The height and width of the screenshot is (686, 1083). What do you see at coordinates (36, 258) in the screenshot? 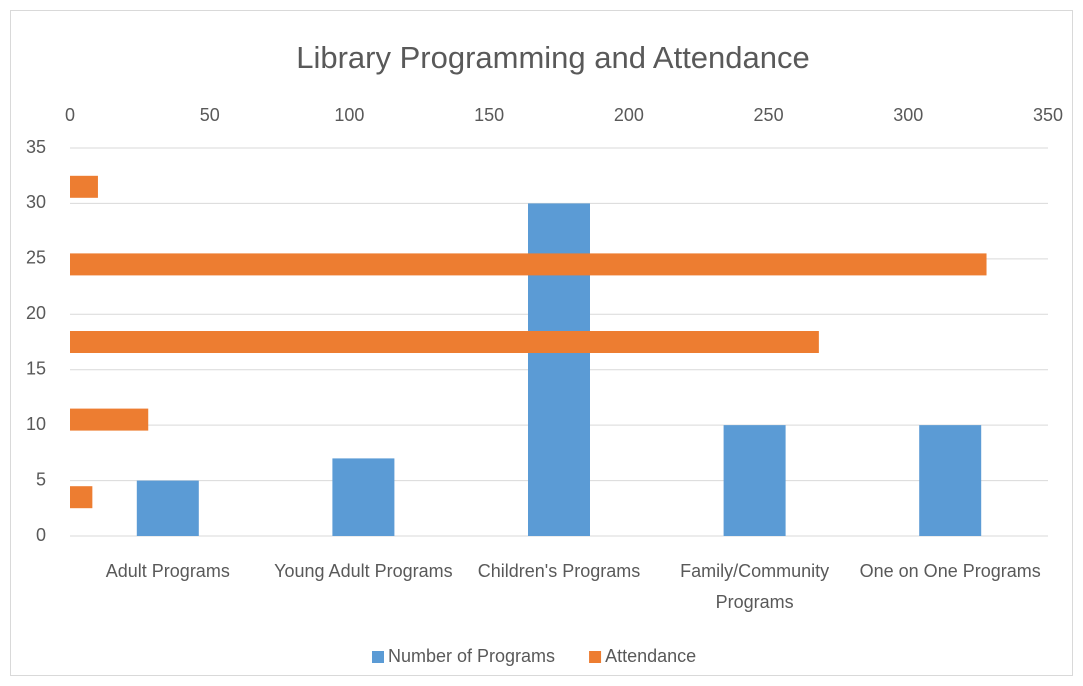
I see `y-tick-label: 25` at bounding box center [36, 258].